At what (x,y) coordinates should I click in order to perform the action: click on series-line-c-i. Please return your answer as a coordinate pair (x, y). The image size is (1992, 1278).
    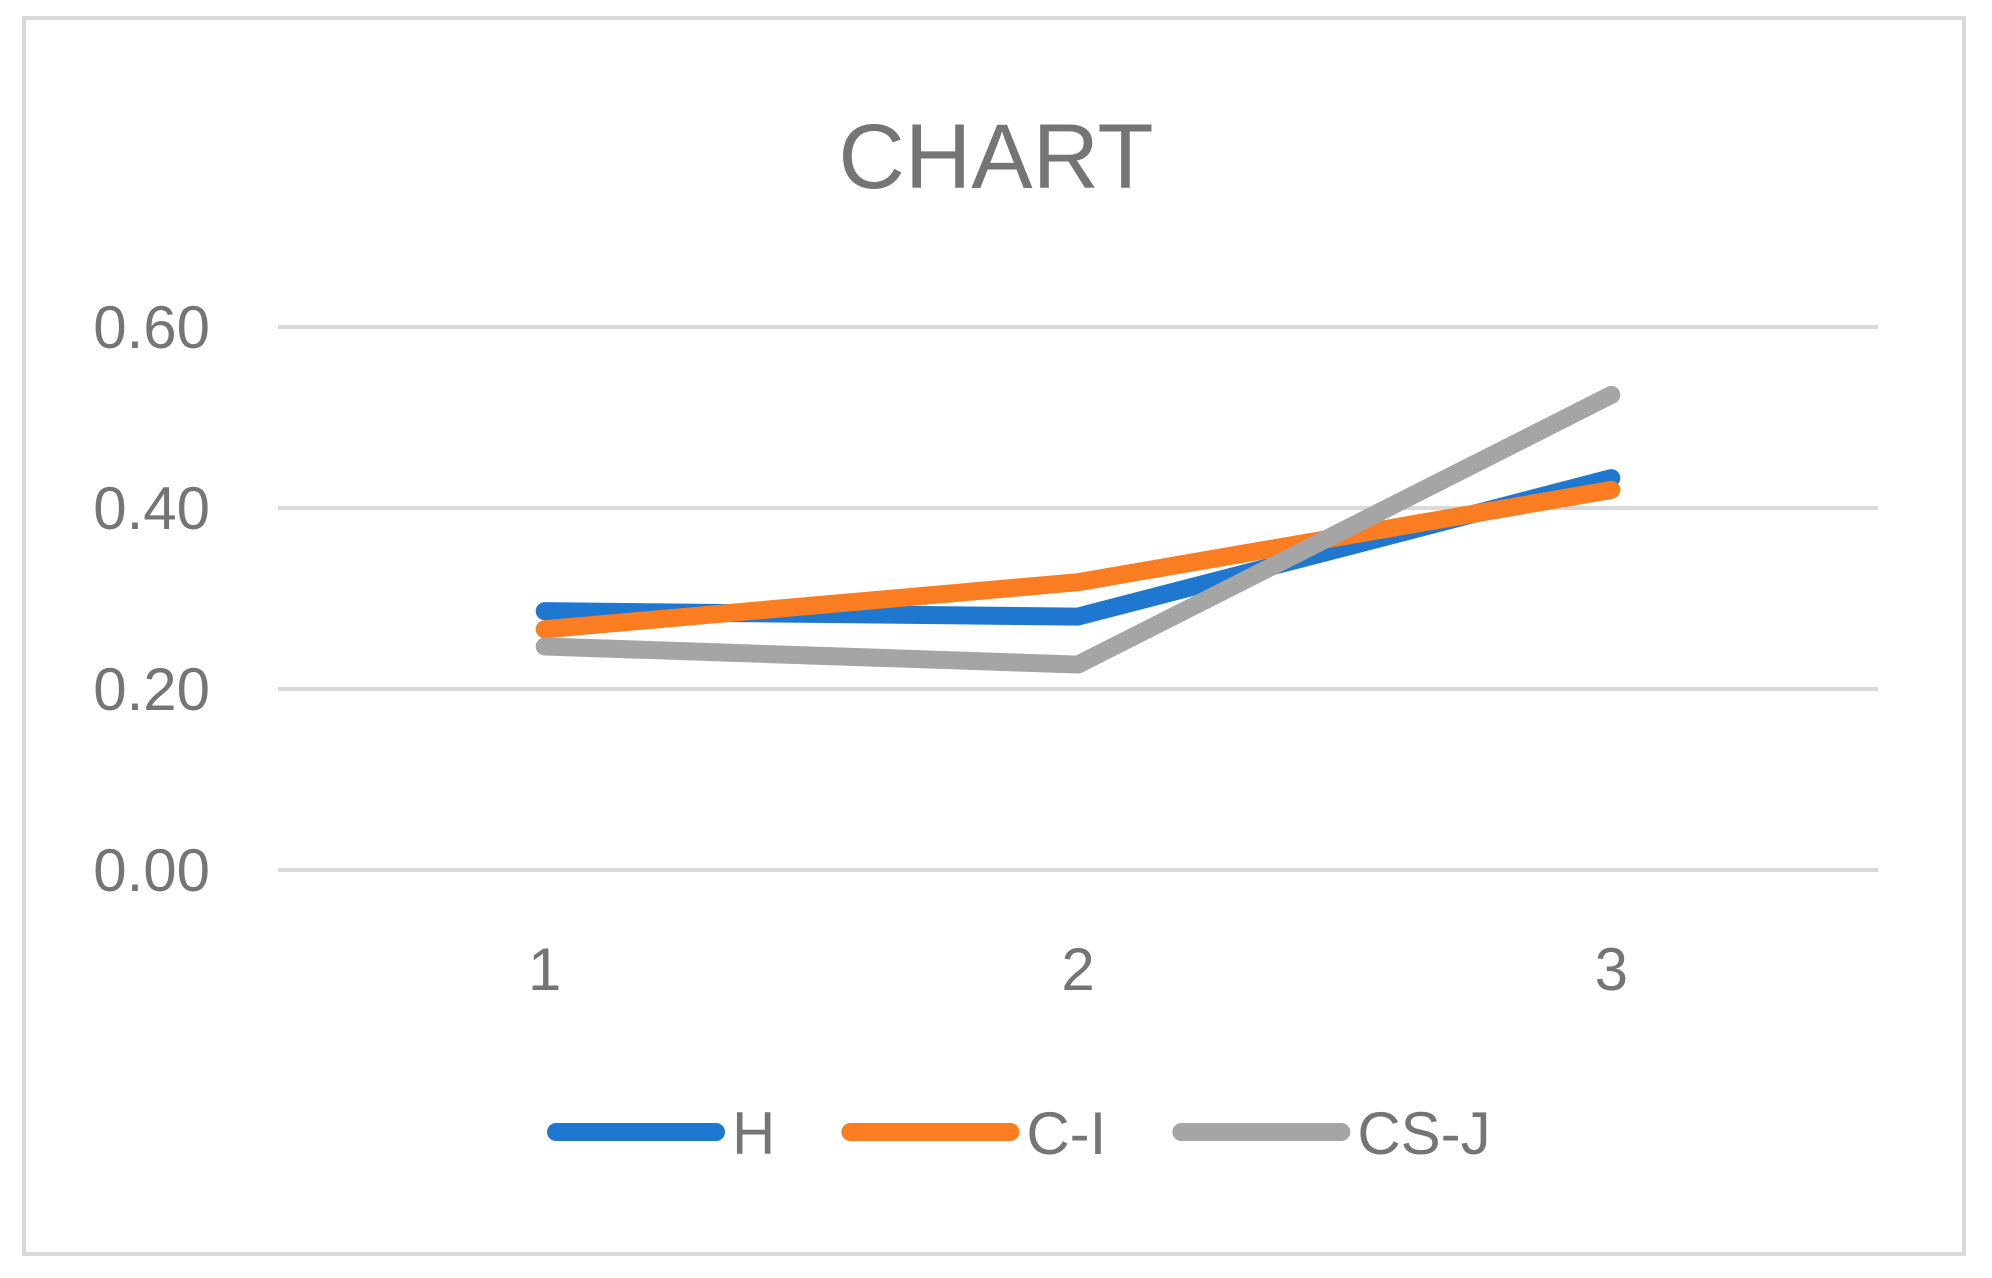
    Looking at the image, I should click on (1078, 559).